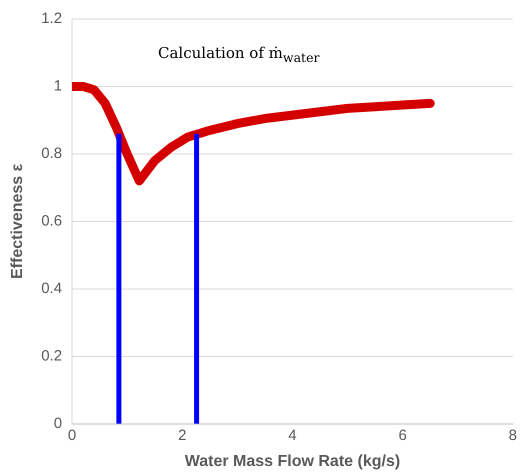 The height and width of the screenshot is (475, 520). I want to click on y-axis-title: Effectiveness ε, so click(17, 221).